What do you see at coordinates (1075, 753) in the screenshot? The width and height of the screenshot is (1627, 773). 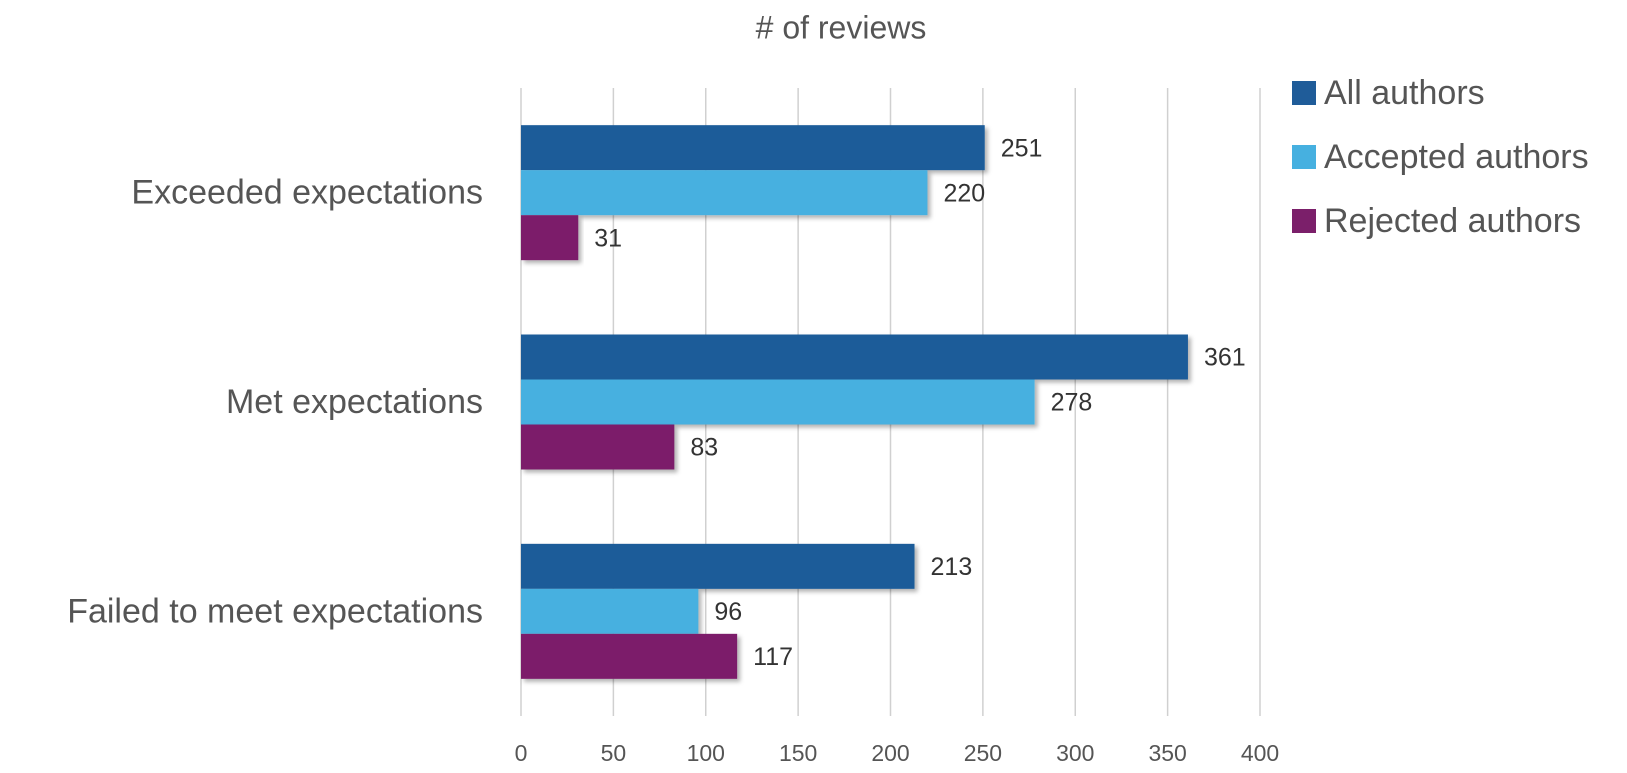 I see `x-tick-label: 300` at bounding box center [1075, 753].